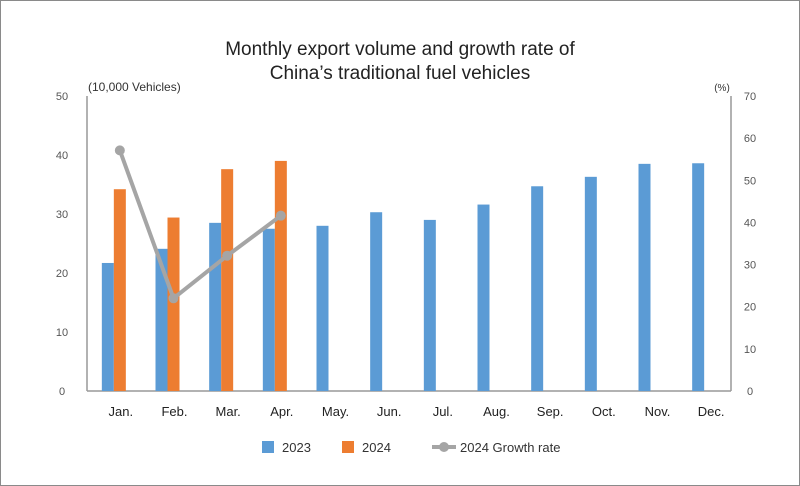 Image resolution: width=800 pixels, height=486 pixels. What do you see at coordinates (296, 447) in the screenshot?
I see `legend-label: 2023` at bounding box center [296, 447].